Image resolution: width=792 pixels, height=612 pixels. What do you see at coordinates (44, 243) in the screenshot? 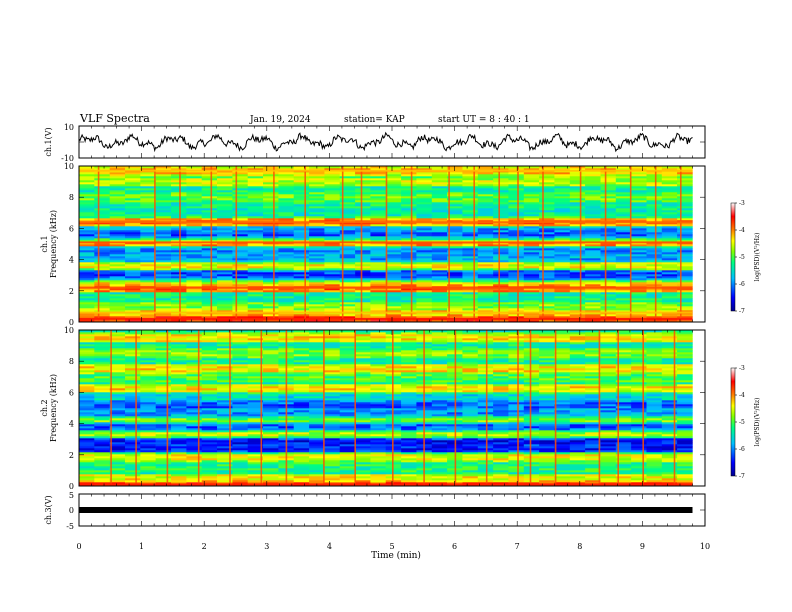
I see `ch1-spectrogram-ylabel-channel: ch.1` at bounding box center [44, 243].